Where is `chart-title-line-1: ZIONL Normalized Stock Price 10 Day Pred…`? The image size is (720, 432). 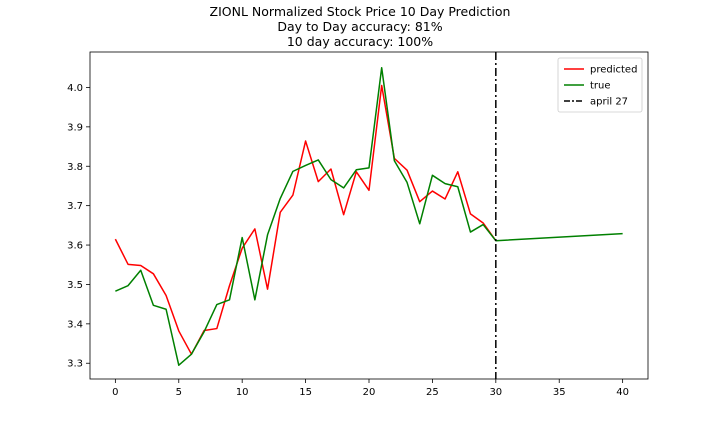
chart-title-line-1: ZIONL Normalized Stock Price 10 Day Pred… is located at coordinates (360, 11).